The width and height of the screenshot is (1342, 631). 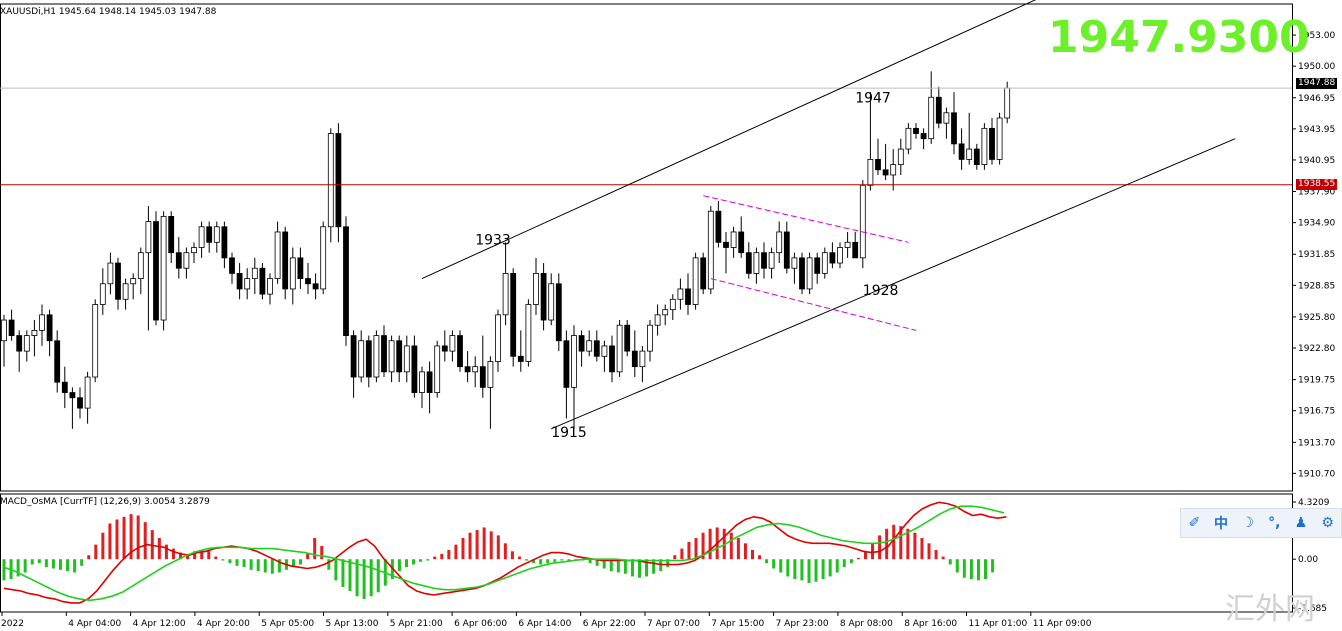 I want to click on time-tick-label: 6 Apr 22:00, so click(x=609, y=624).